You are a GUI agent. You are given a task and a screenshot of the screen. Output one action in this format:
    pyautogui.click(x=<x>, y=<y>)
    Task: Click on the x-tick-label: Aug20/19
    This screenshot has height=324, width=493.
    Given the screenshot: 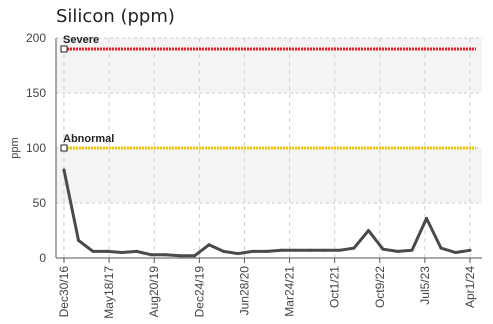 What is the action you would take?
    pyautogui.click(x=154, y=292)
    